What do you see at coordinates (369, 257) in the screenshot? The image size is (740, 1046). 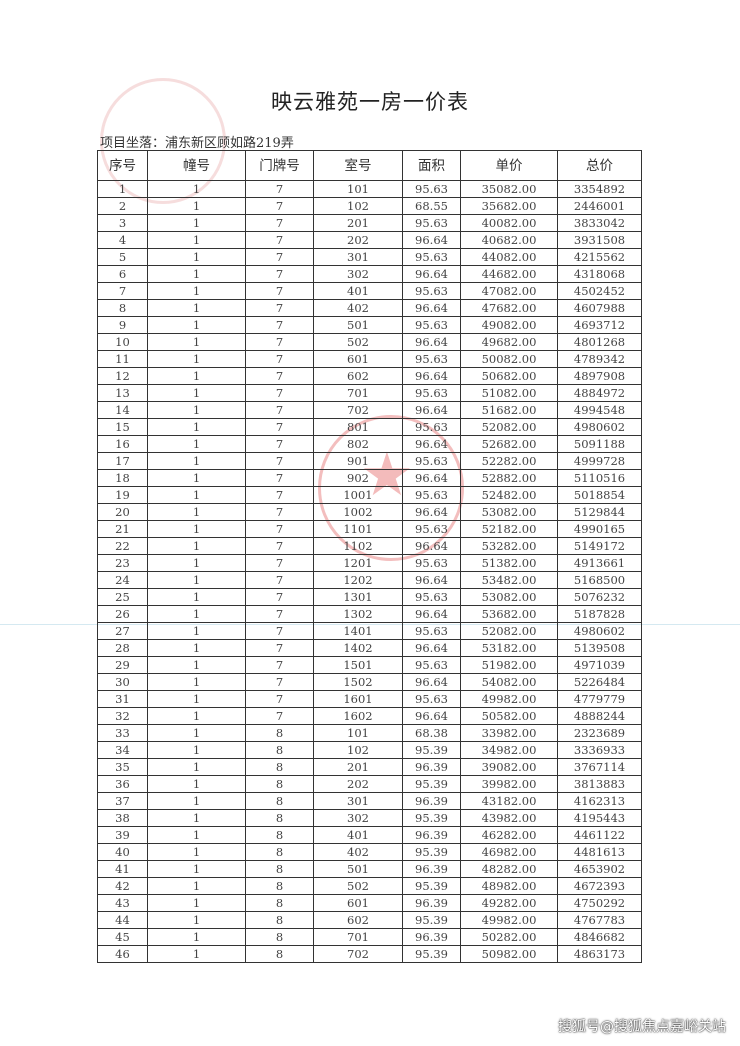 I see `table-row: 5 1 7 301 95.63 44082.00 4215562` at bounding box center [369, 257].